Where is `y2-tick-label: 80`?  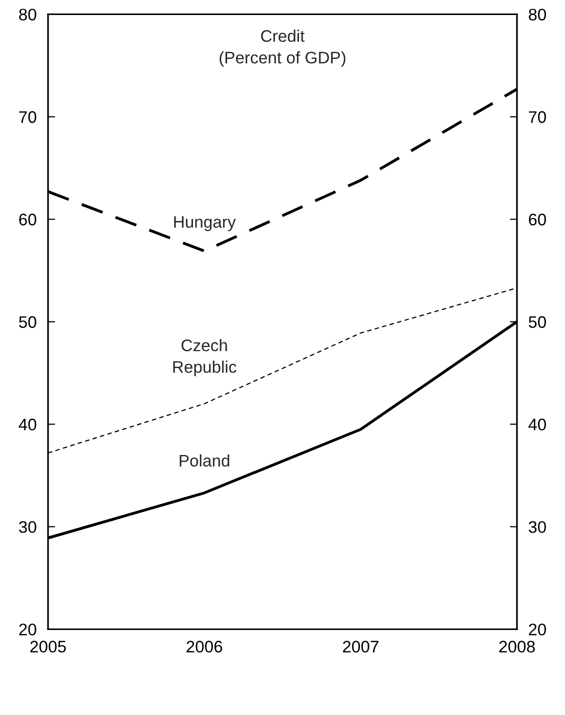
y2-tick-label: 80 is located at coordinates (537, 14).